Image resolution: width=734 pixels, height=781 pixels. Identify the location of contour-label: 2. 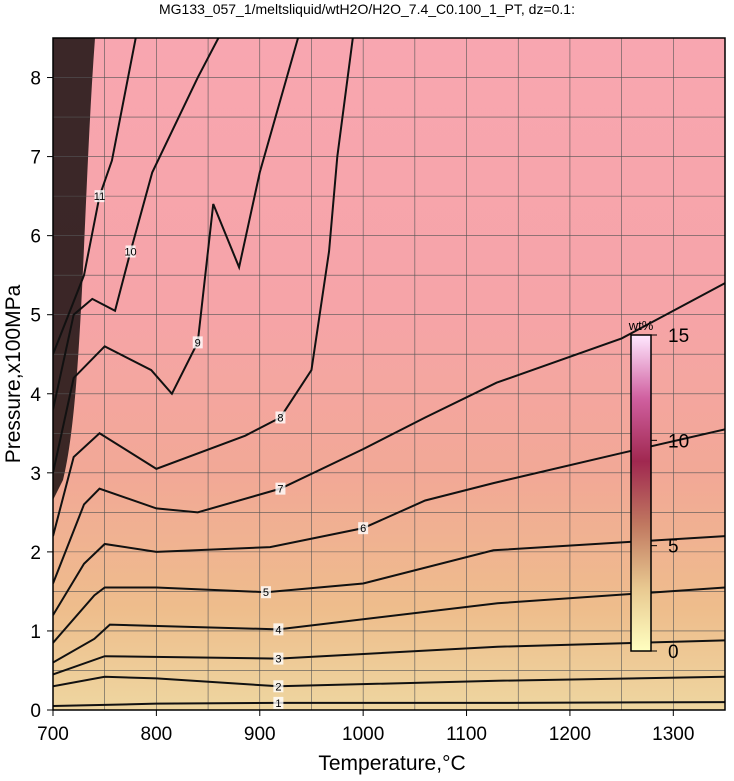
(278, 687).